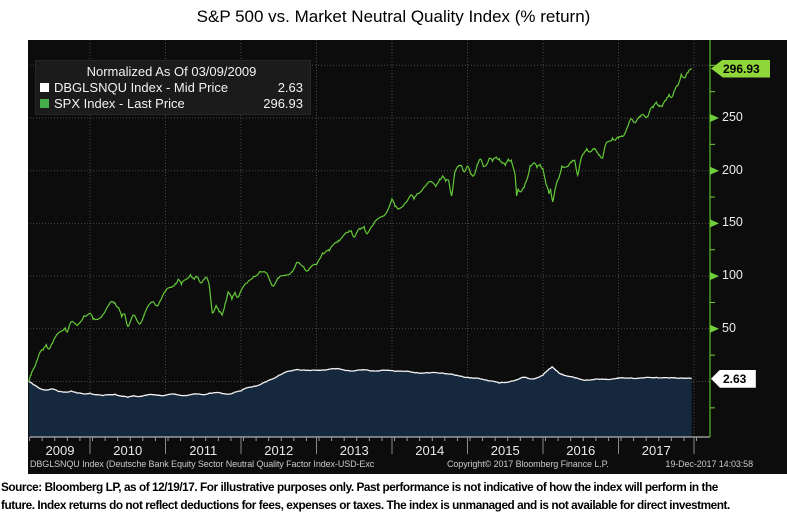 The image size is (787, 523). Describe the element at coordinates (741, 68) in the screenshot. I see `spx-price-tag: 296.93` at that location.